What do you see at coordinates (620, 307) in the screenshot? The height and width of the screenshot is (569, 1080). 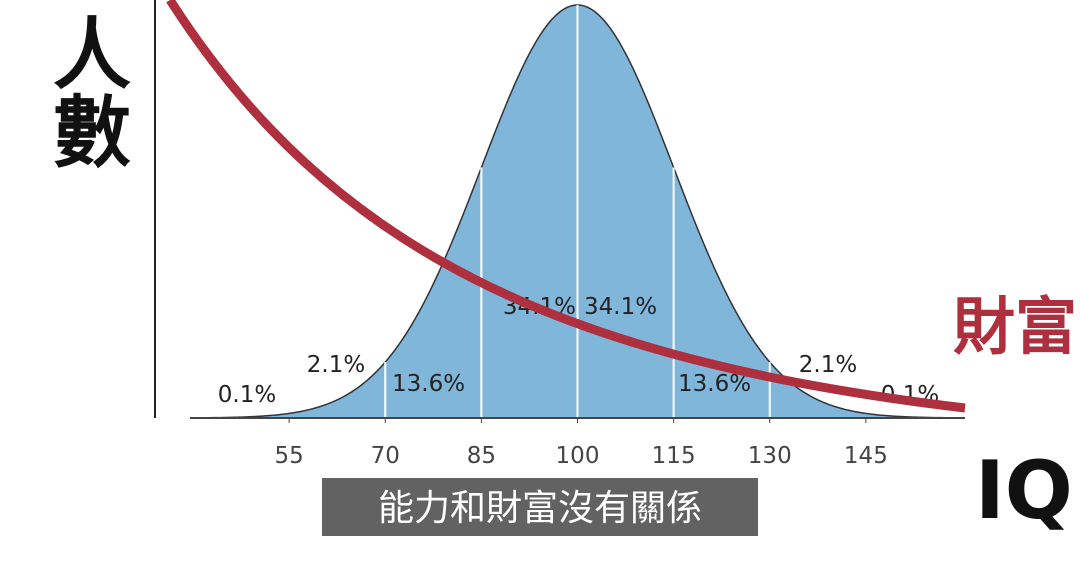 I see `value-label: 34.1%` at bounding box center [620, 307].